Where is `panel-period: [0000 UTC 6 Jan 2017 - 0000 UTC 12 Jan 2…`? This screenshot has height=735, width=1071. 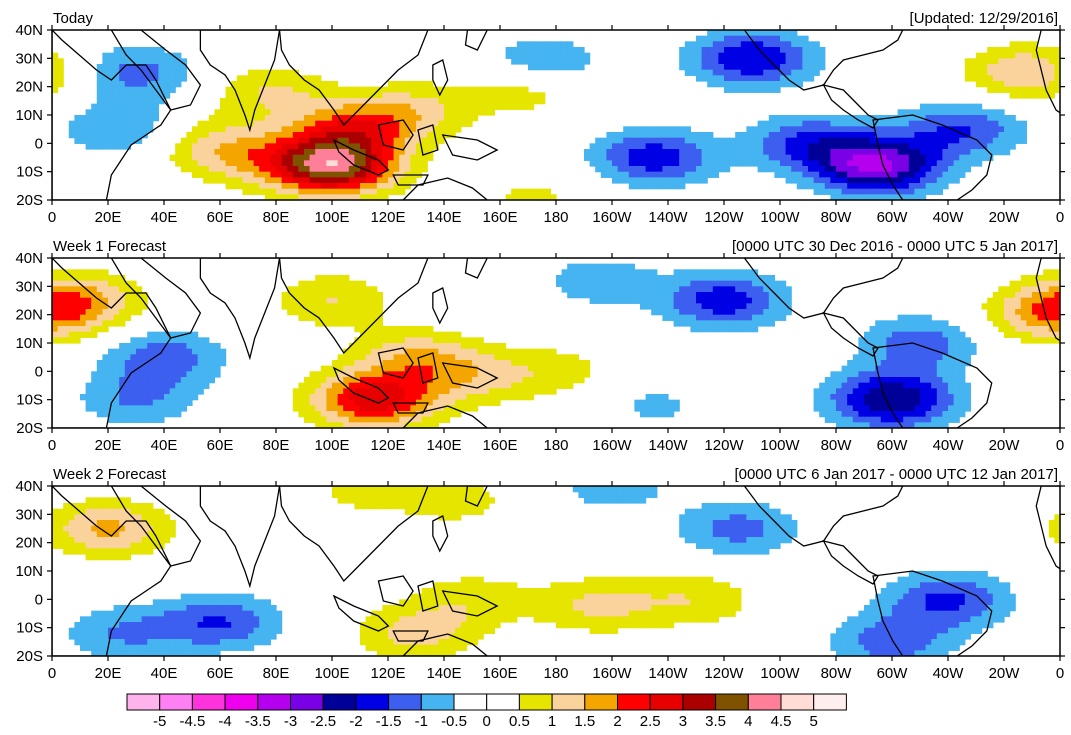 panel-period: [0000 UTC 6 Jan 2017 - 0000 UTC 12 Jan 2… is located at coordinates (896, 474).